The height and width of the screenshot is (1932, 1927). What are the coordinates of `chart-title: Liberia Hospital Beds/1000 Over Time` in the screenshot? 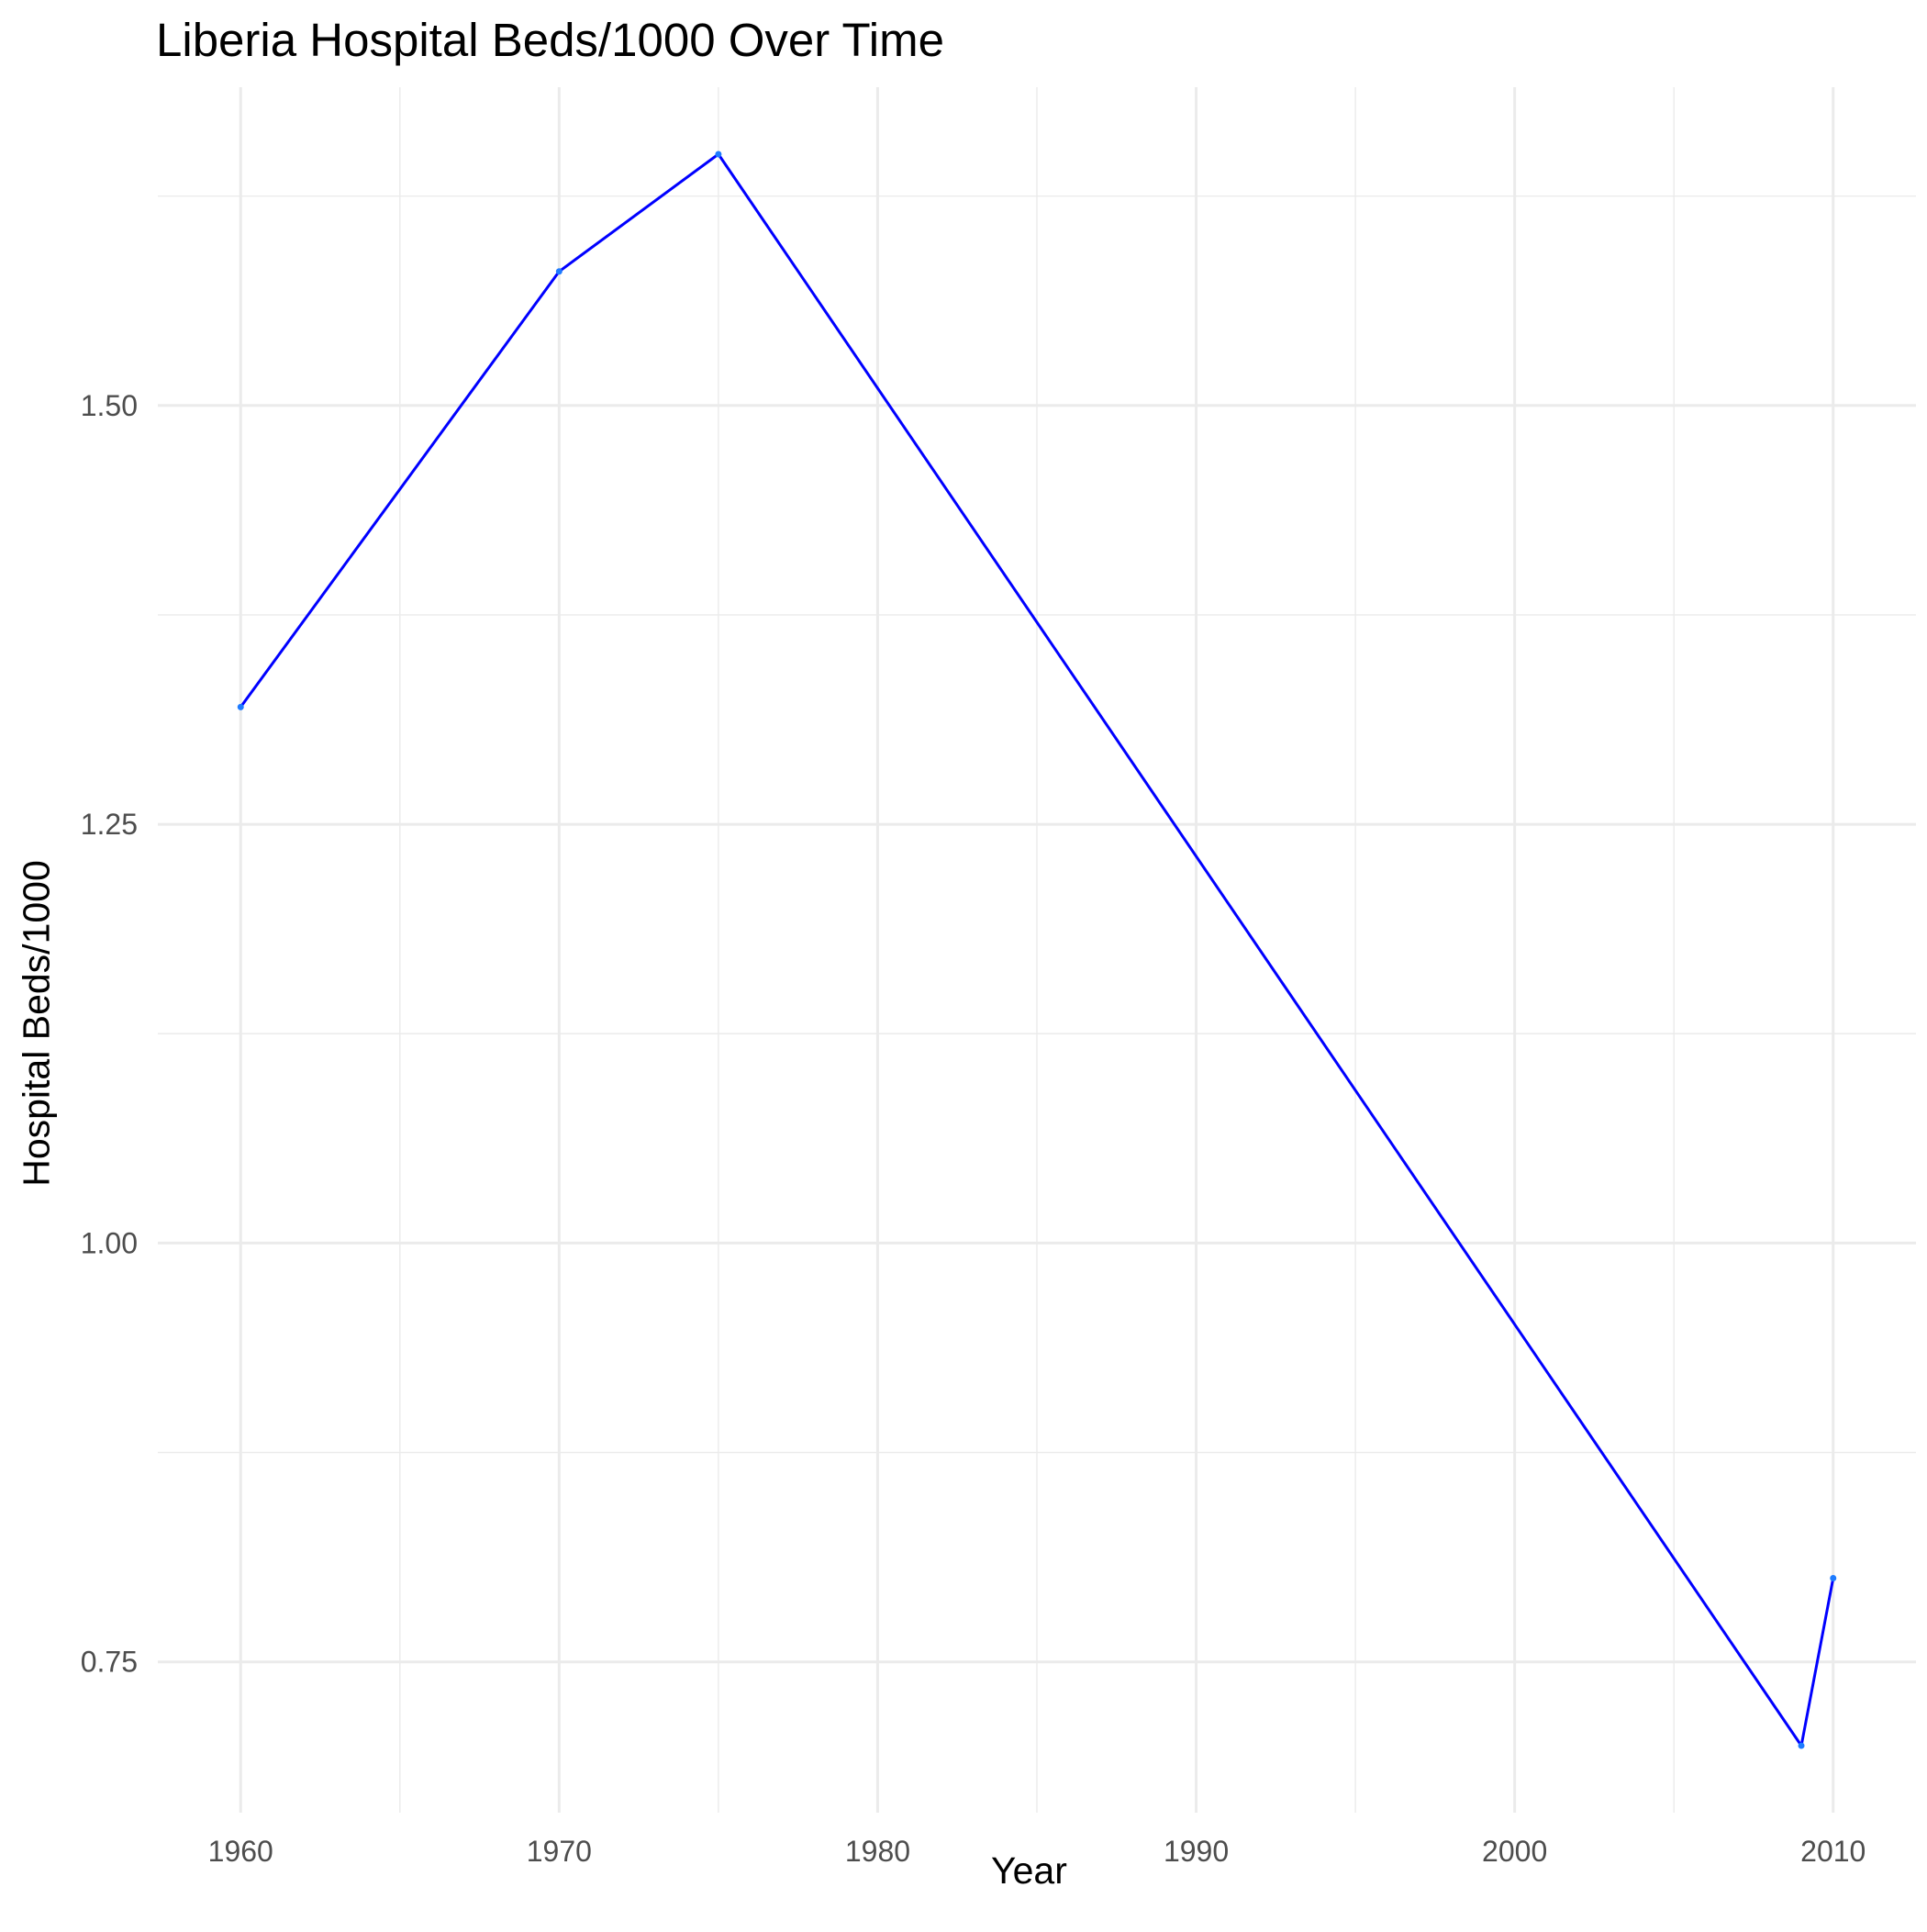 It's located at (550, 40).